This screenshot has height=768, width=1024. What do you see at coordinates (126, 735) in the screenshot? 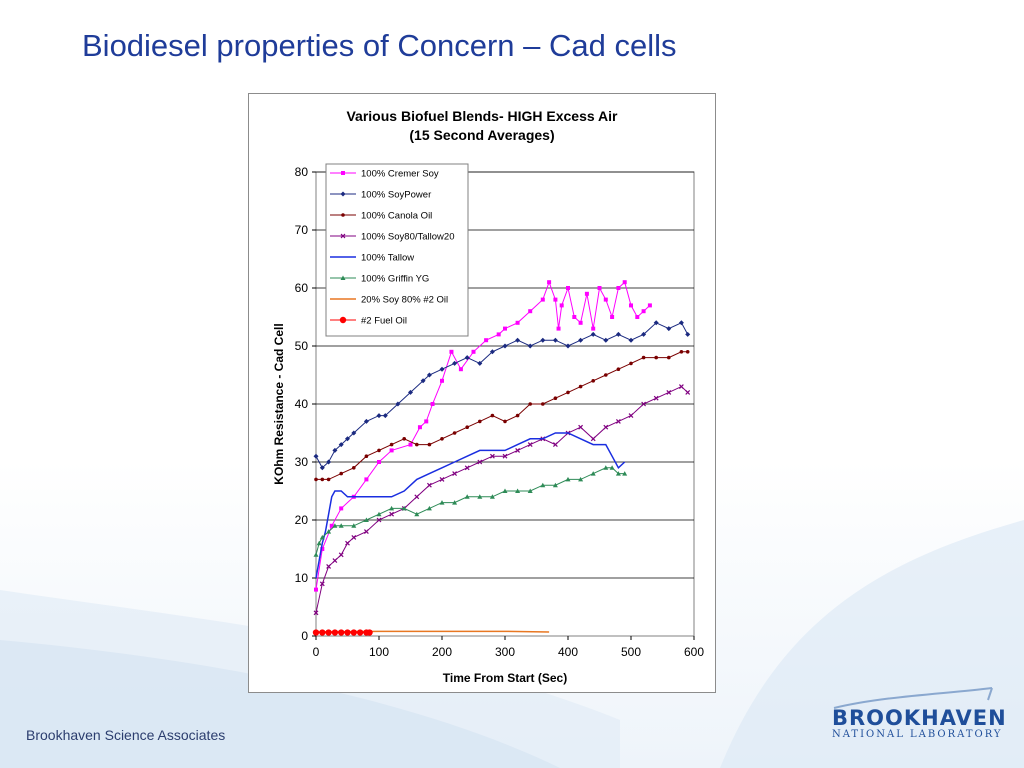
I see `footer-organization: Brookhaven Science Associates` at bounding box center [126, 735].